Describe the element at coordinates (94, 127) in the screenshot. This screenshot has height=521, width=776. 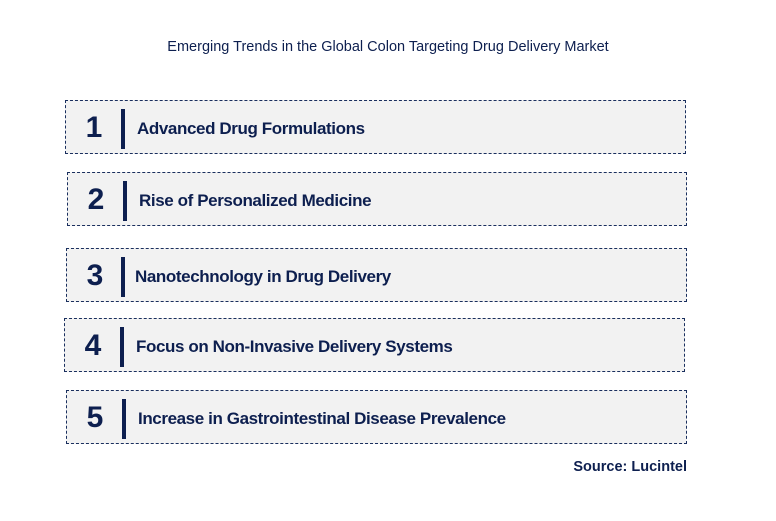
I see `trend-number: 1` at that location.